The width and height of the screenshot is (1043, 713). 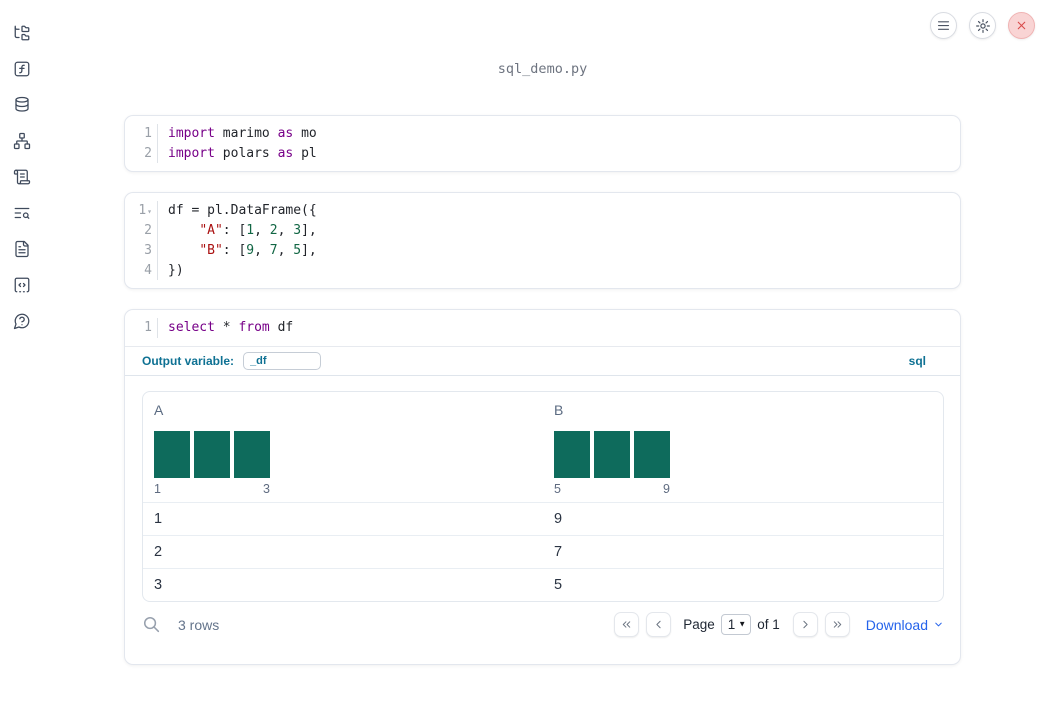 I want to click on chevron-left-icon, so click(x=658, y=625).